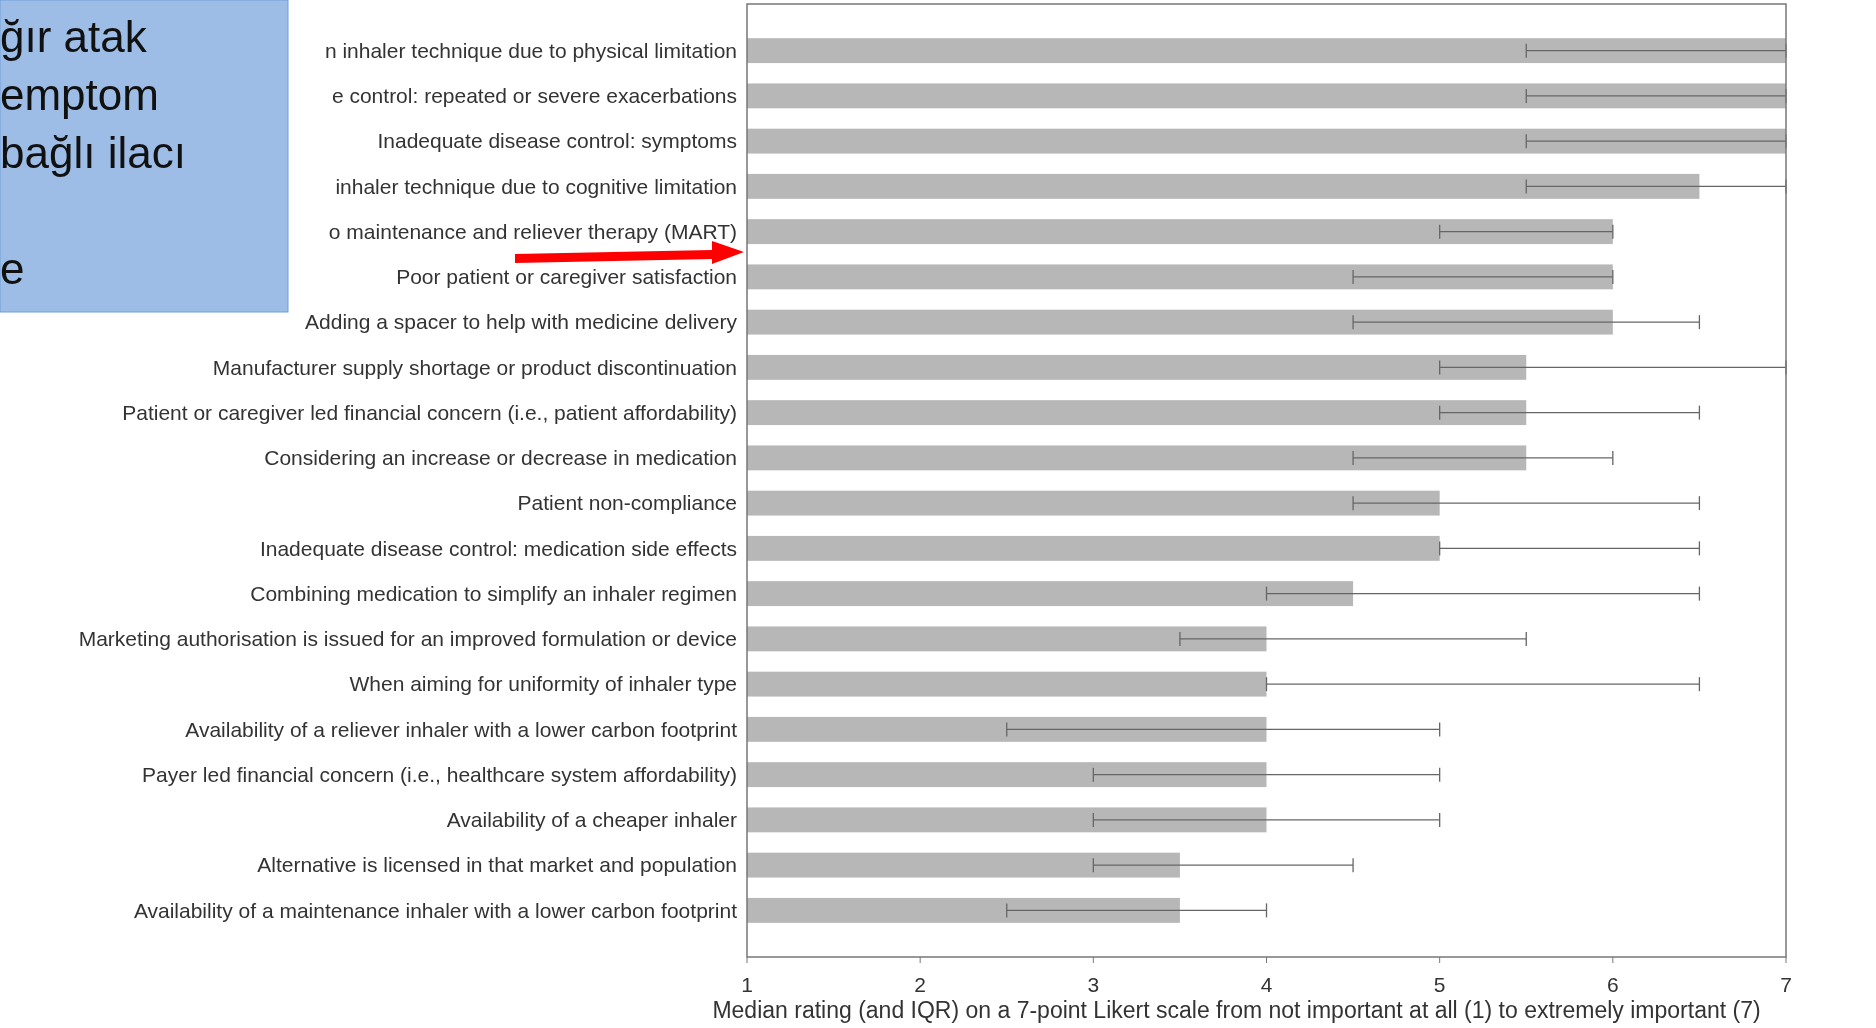 The image size is (1876, 1028). I want to click on y-tick-label: Inadequate disease control: medication side effects, so click(498, 548).